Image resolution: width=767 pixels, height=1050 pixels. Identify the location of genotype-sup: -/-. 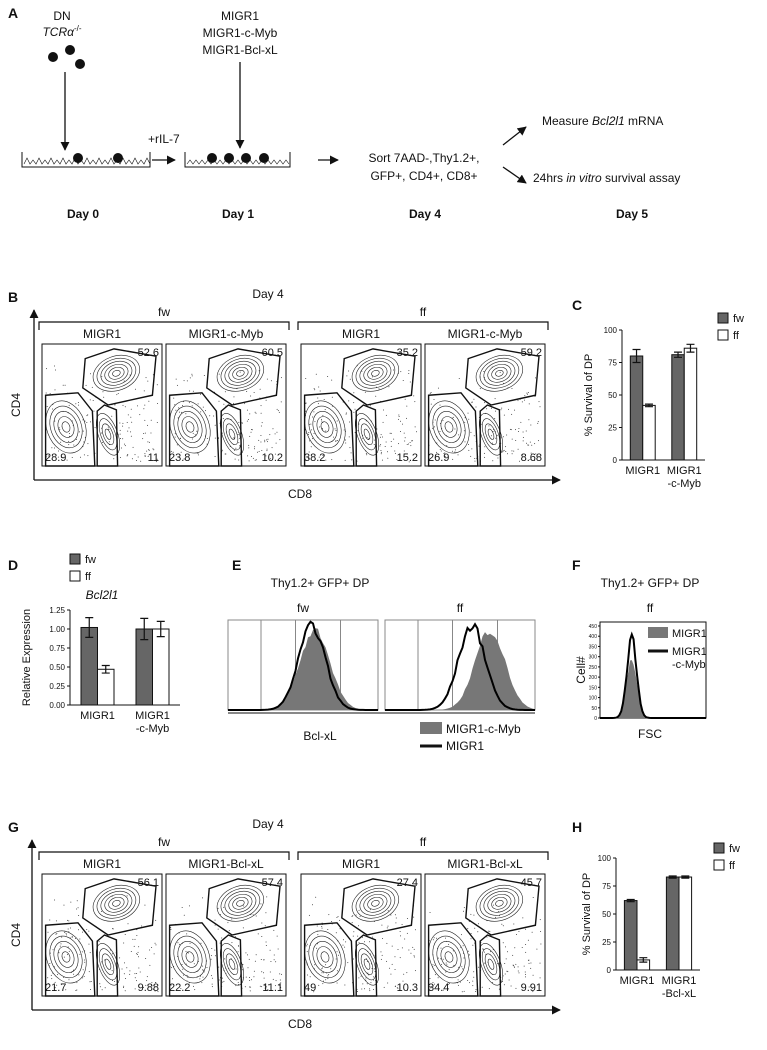
(78, 28).